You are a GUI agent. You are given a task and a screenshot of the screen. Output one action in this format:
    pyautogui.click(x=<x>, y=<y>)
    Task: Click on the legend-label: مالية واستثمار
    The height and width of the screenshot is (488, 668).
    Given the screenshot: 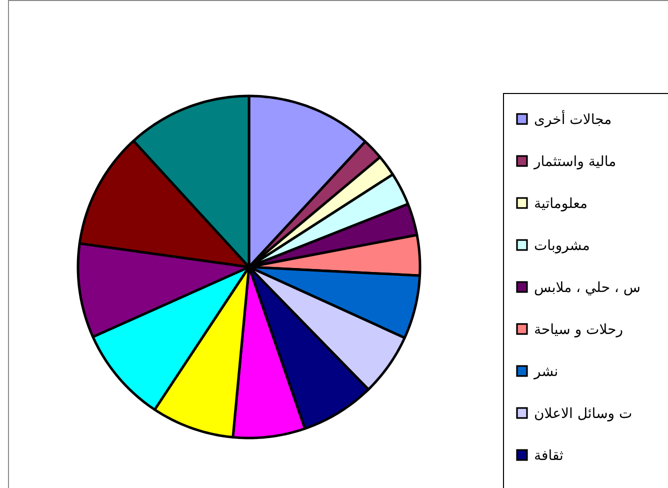 What is the action you would take?
    pyautogui.click(x=574, y=162)
    